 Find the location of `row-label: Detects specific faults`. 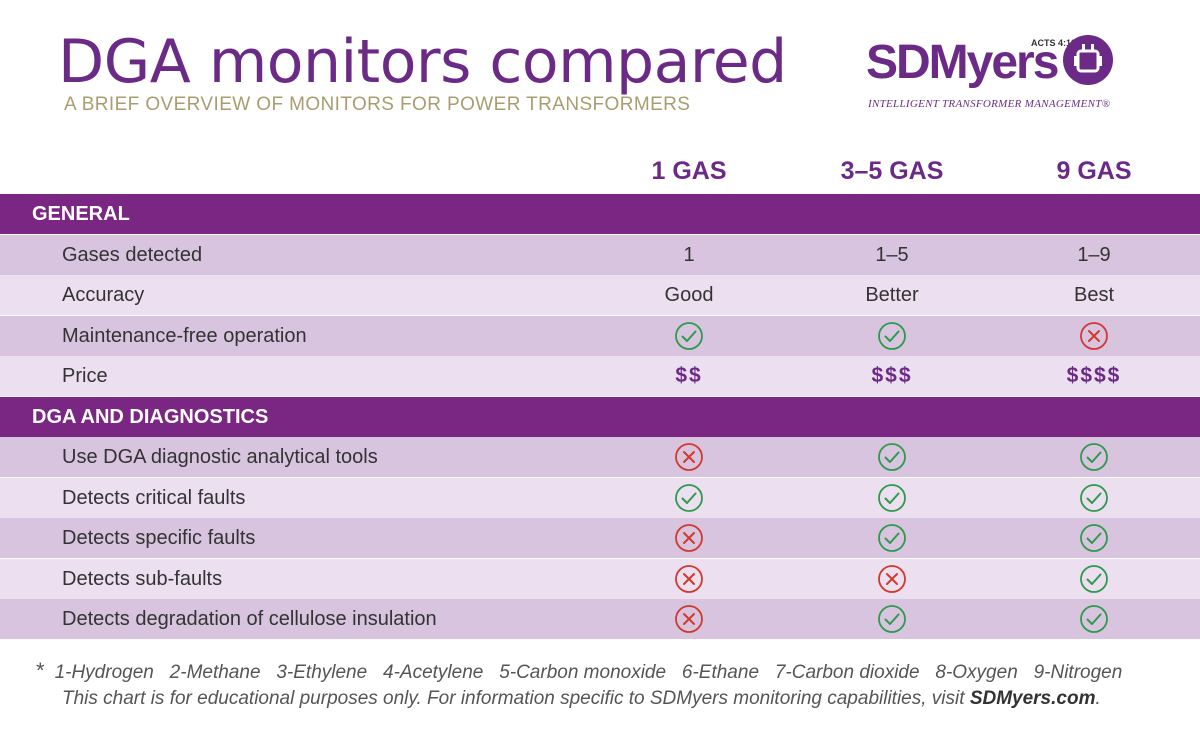

row-label: Detects specific faults is located at coordinates (159, 538).